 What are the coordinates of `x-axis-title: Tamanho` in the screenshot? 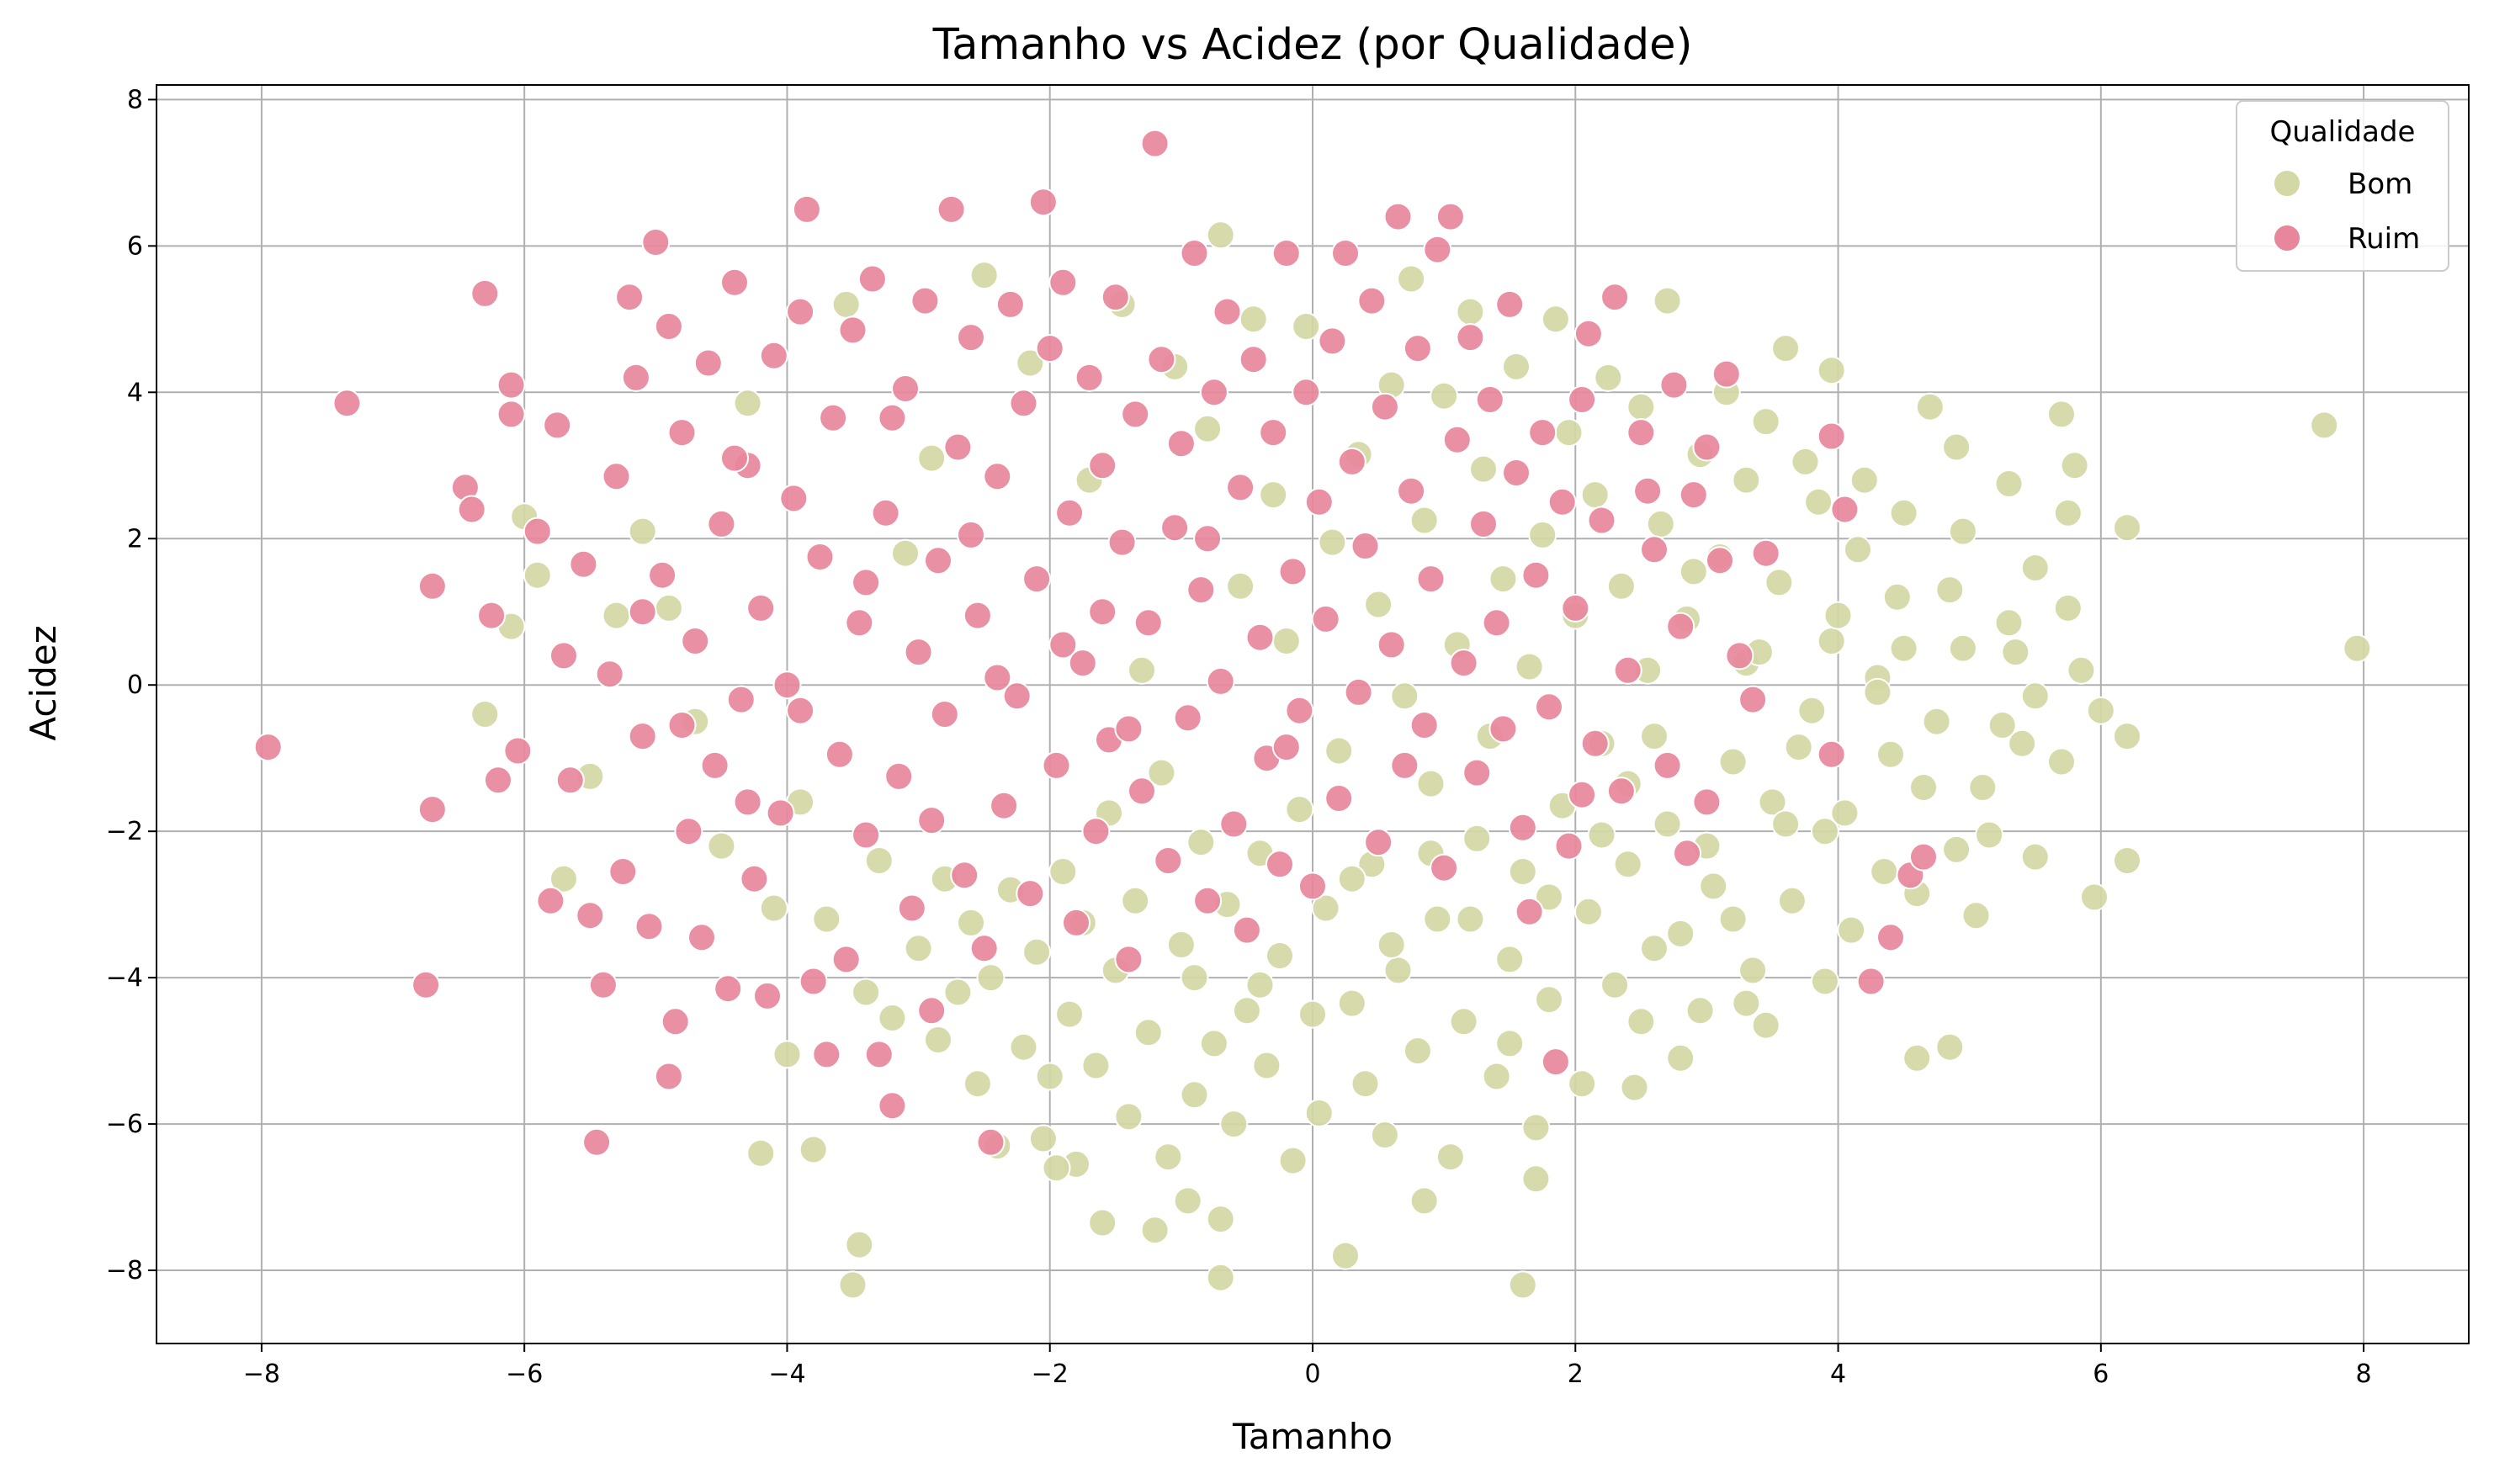 It's located at (1312, 1436).